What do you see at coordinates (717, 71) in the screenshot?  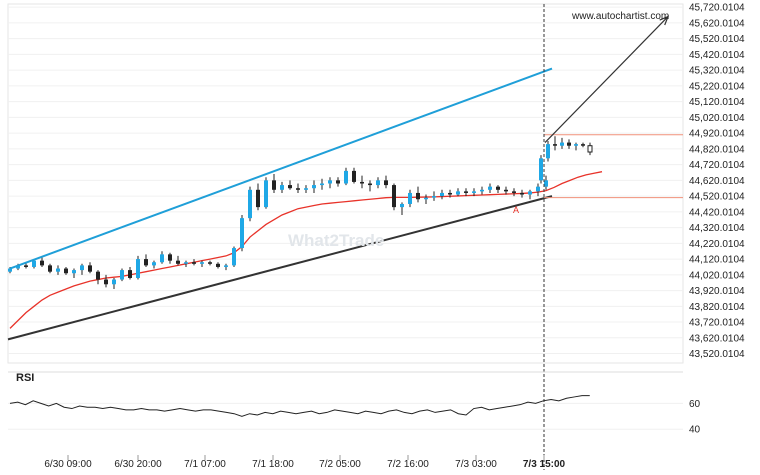 I see `price-tick-label: 45,320.0104` at bounding box center [717, 71].